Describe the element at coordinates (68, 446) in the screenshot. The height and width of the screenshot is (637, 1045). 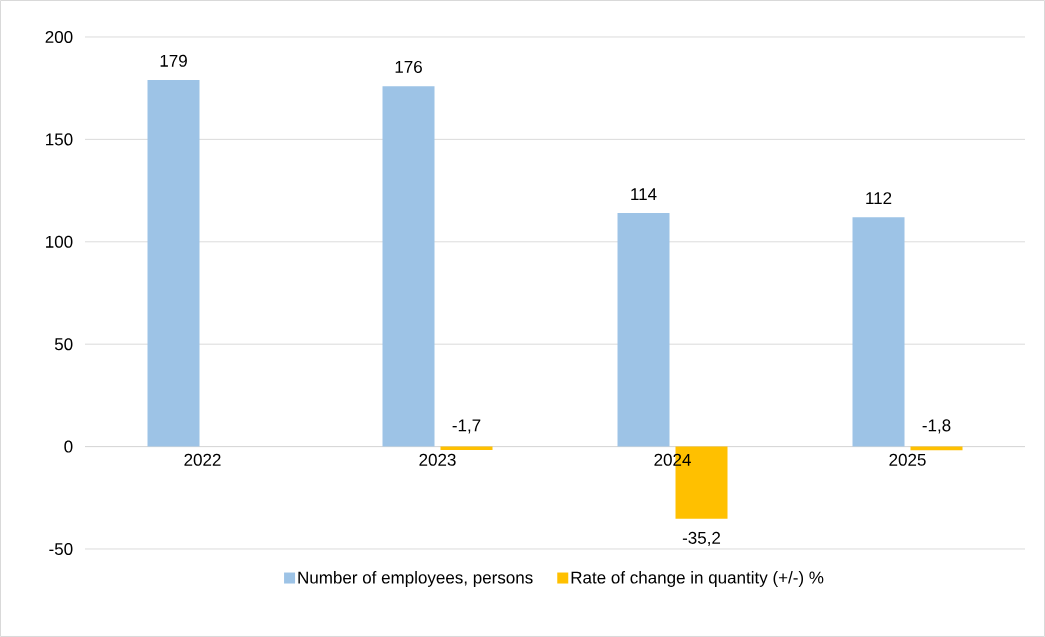
I see `y-tick-label: 0` at that location.